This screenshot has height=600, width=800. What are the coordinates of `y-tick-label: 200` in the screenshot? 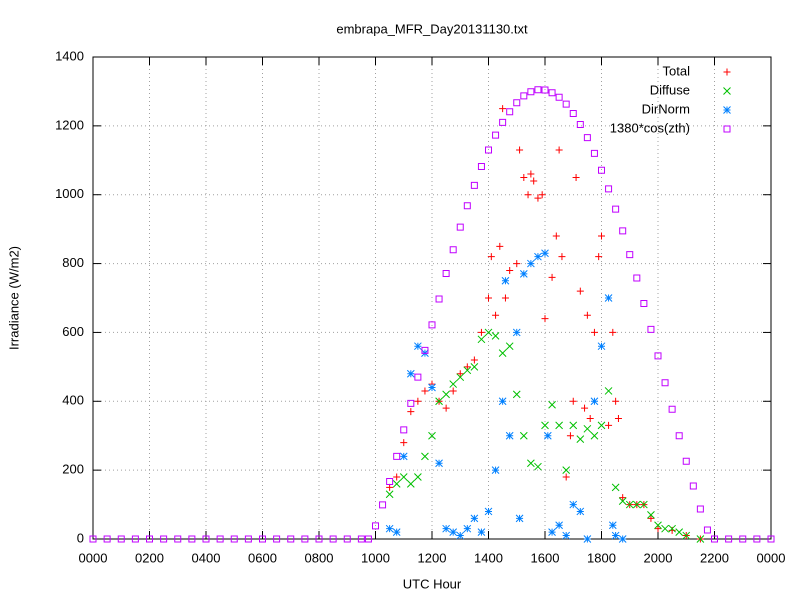 It's located at (73, 469).